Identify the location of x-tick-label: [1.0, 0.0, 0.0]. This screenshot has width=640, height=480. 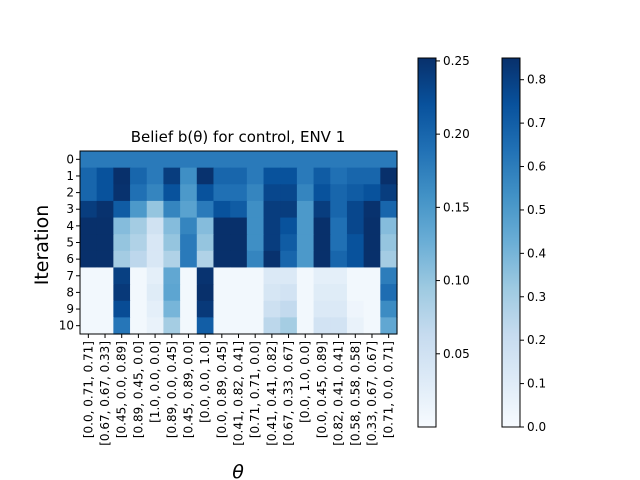
(155, 382).